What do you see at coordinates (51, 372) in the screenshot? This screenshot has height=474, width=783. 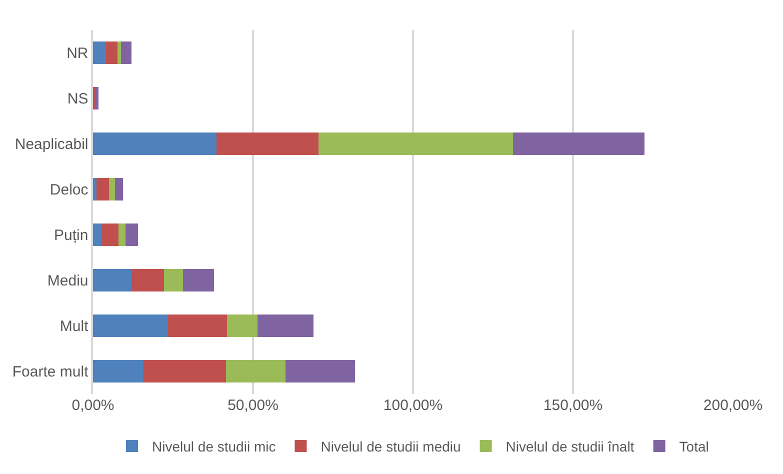 I see `y-tick-label: Foarte mult` at bounding box center [51, 372].